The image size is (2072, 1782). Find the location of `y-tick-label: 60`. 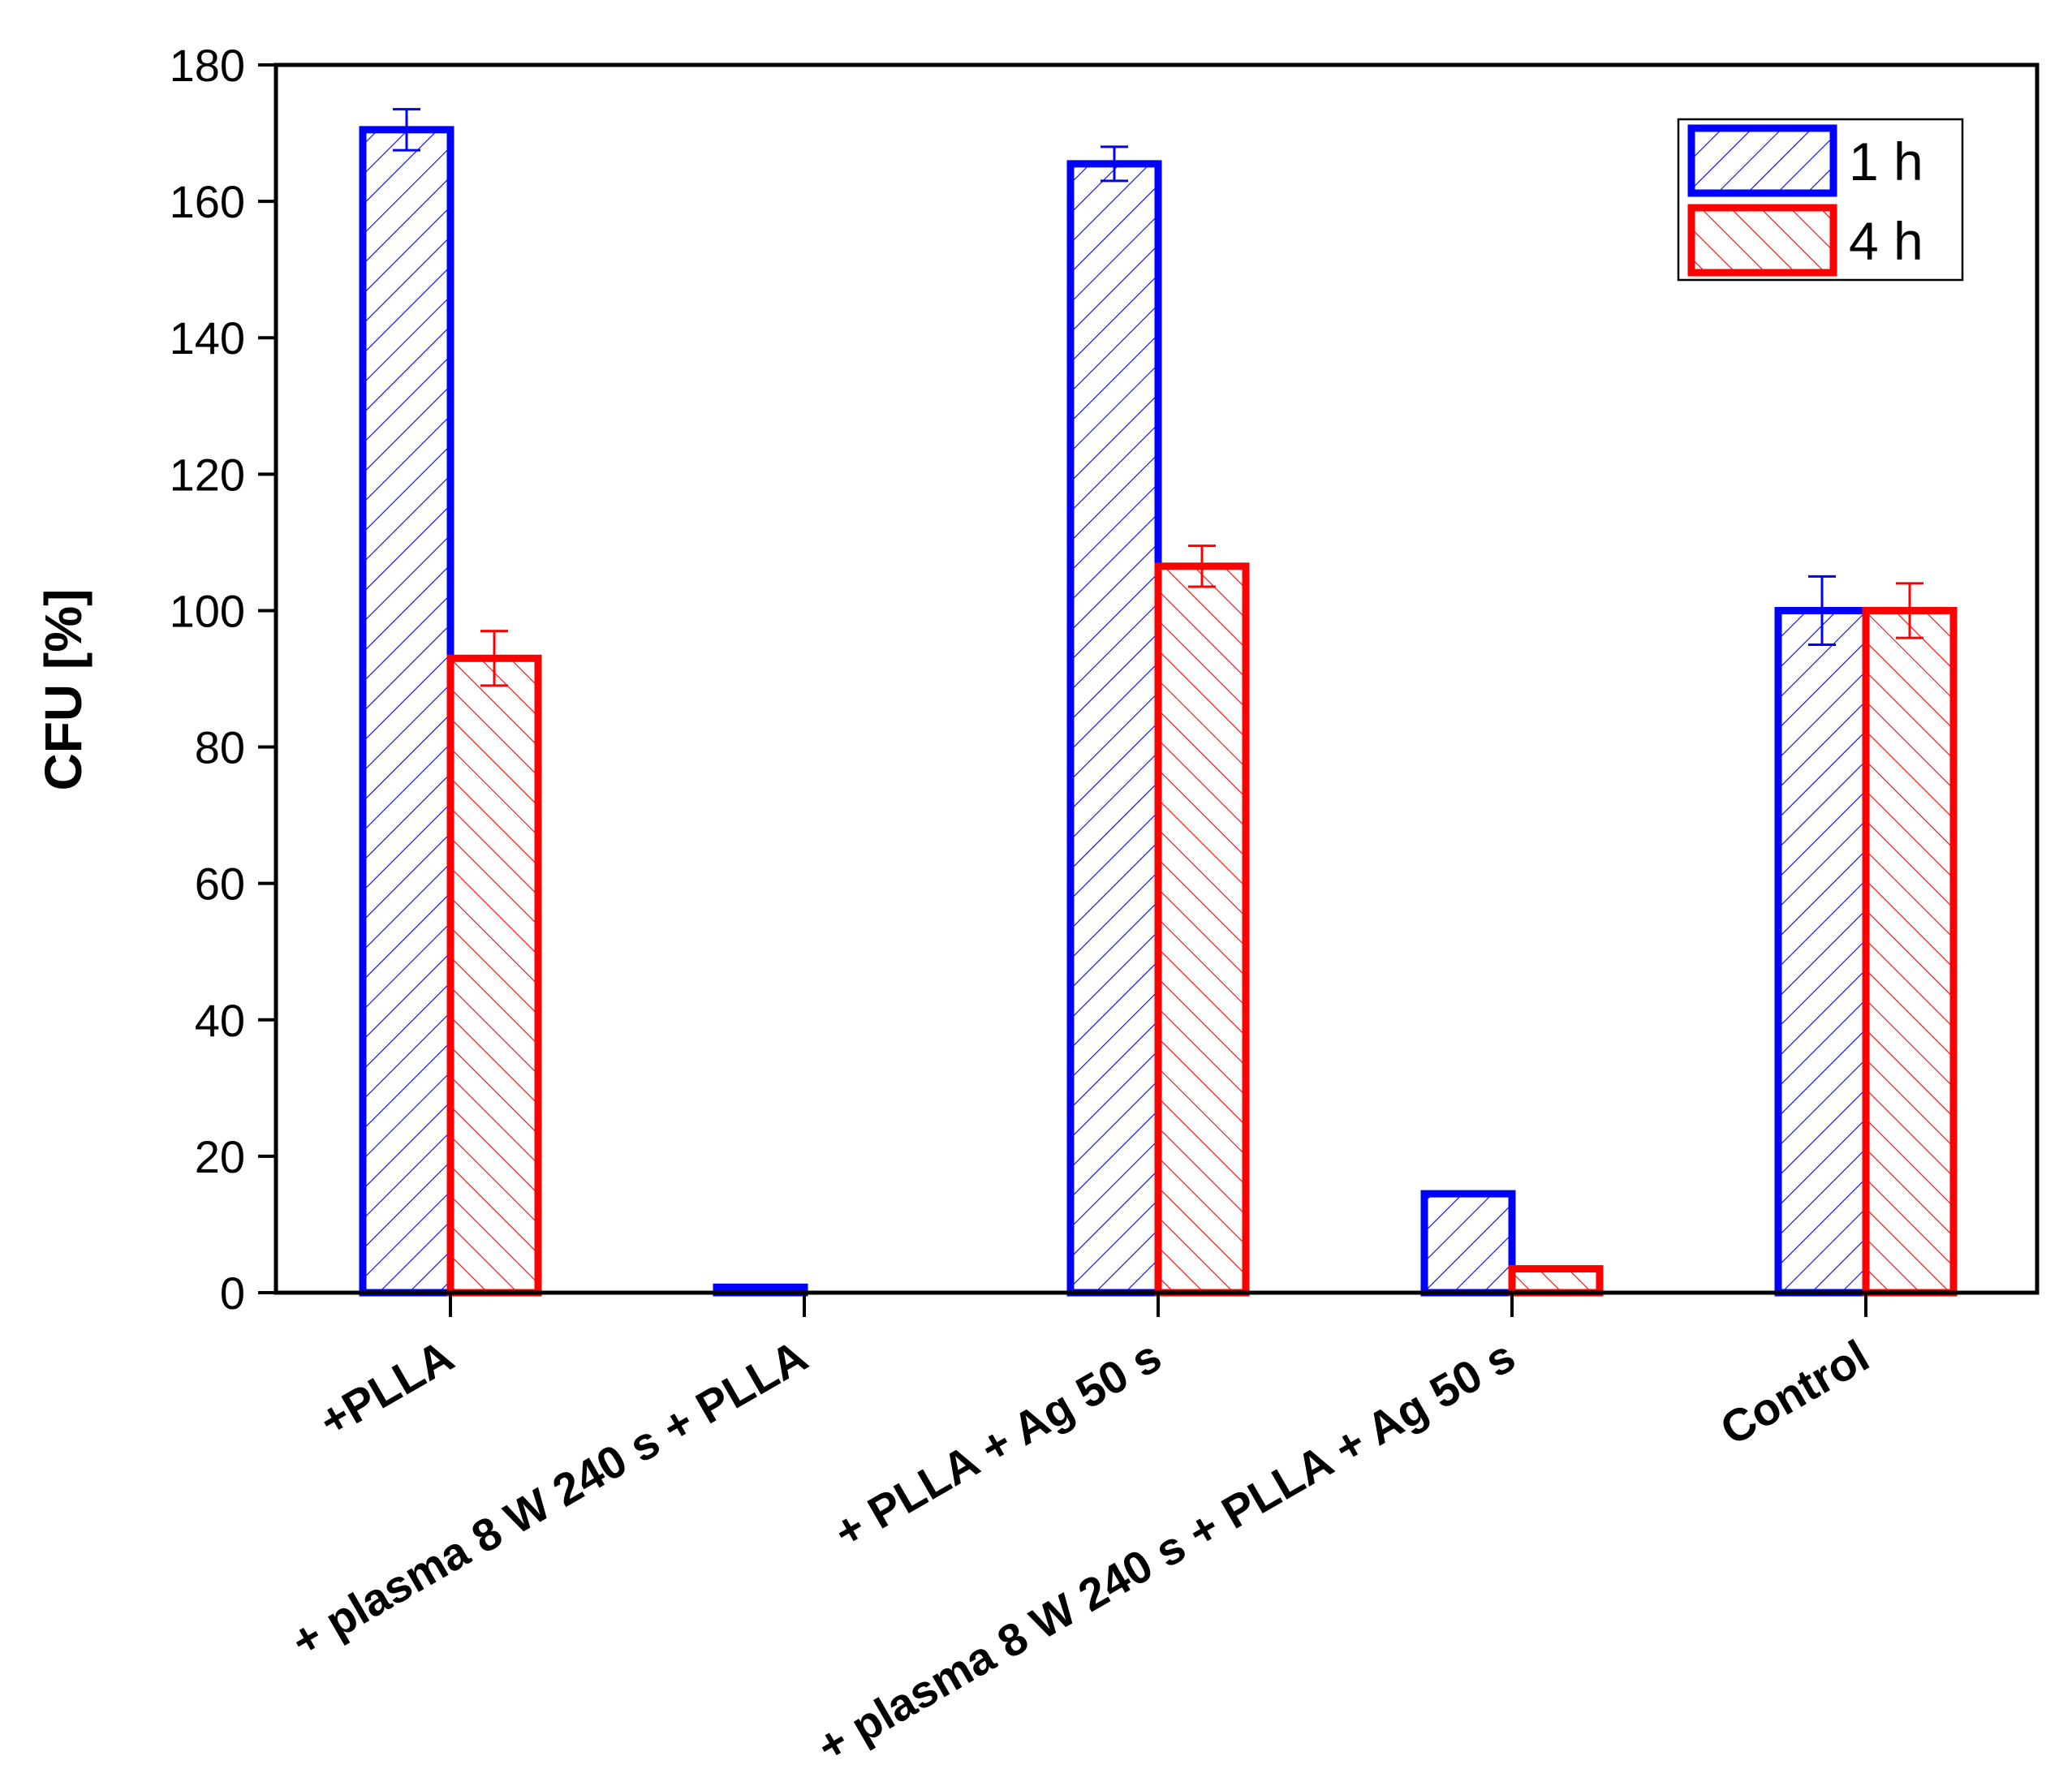

y-tick-label: 60 is located at coordinates (220, 884).